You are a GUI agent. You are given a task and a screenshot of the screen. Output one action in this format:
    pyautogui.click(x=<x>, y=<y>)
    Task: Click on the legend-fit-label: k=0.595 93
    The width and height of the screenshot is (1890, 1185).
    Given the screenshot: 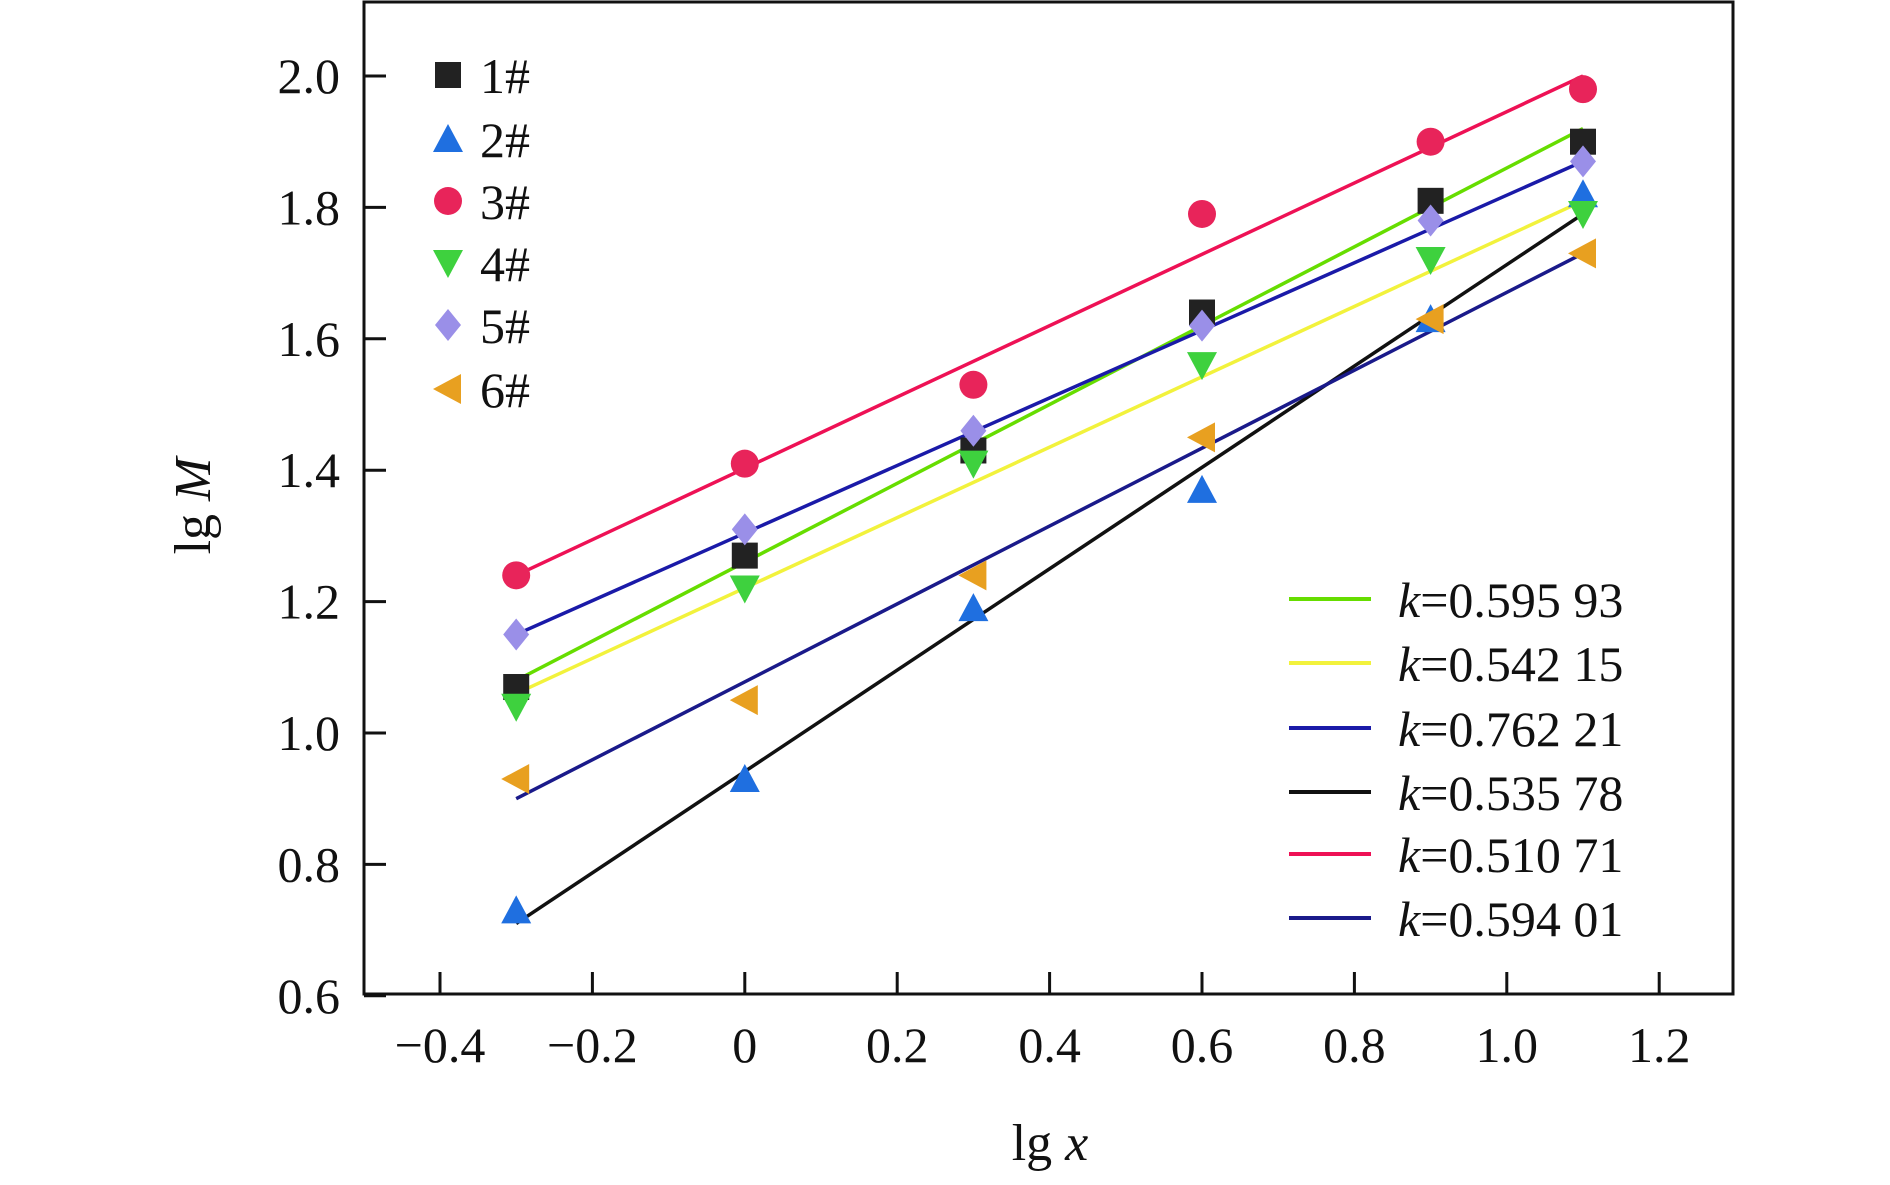 What is the action you would take?
    pyautogui.click(x=1510, y=600)
    